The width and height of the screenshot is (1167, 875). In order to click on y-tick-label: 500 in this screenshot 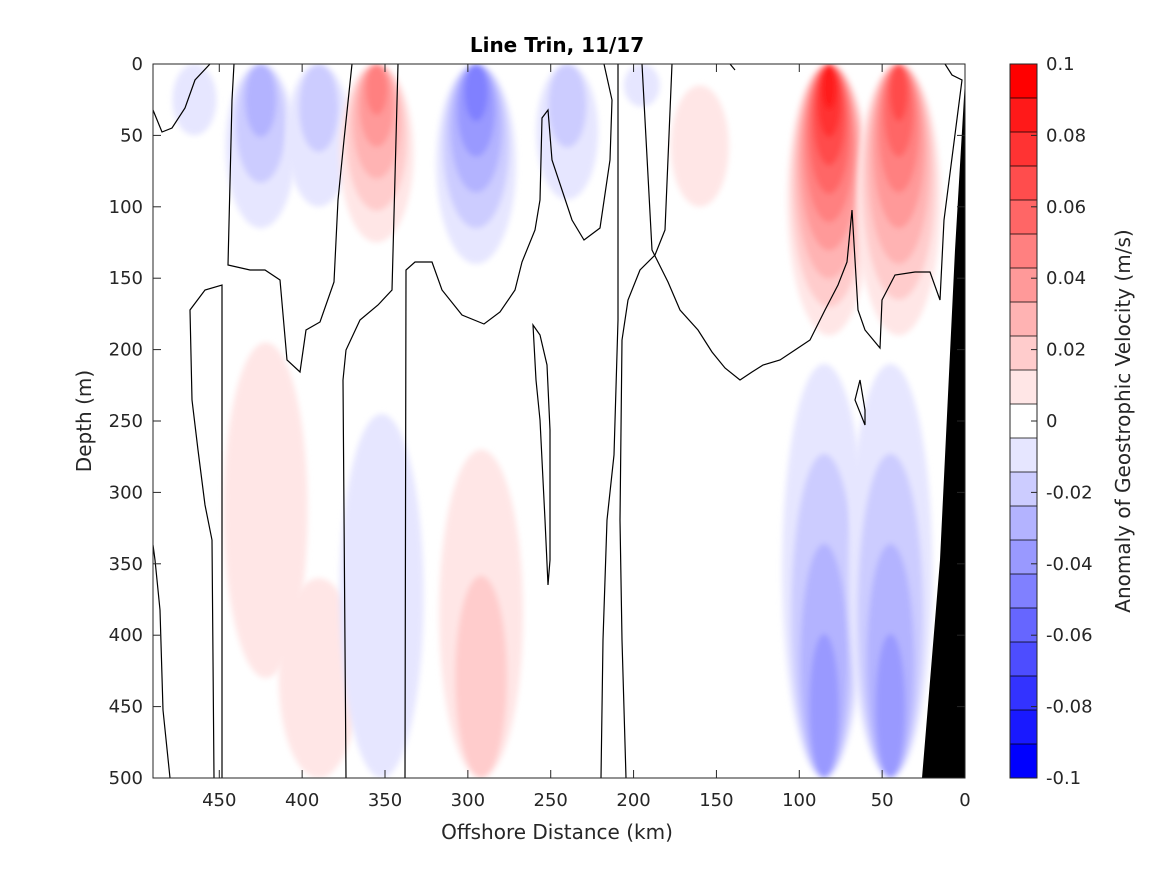, I will do `click(126, 778)`.